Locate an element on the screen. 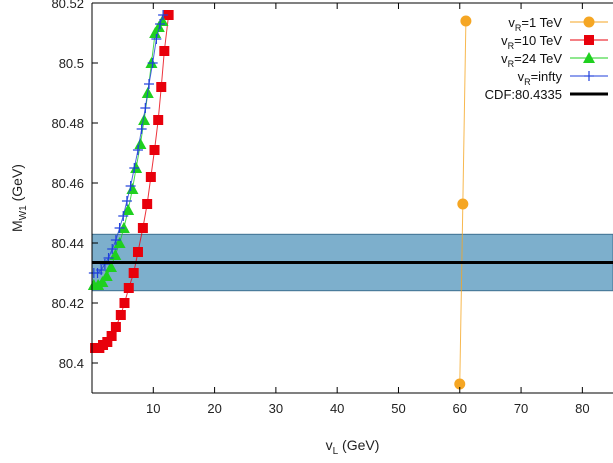  legend-label: vR=1 TeV is located at coordinates (535, 24).